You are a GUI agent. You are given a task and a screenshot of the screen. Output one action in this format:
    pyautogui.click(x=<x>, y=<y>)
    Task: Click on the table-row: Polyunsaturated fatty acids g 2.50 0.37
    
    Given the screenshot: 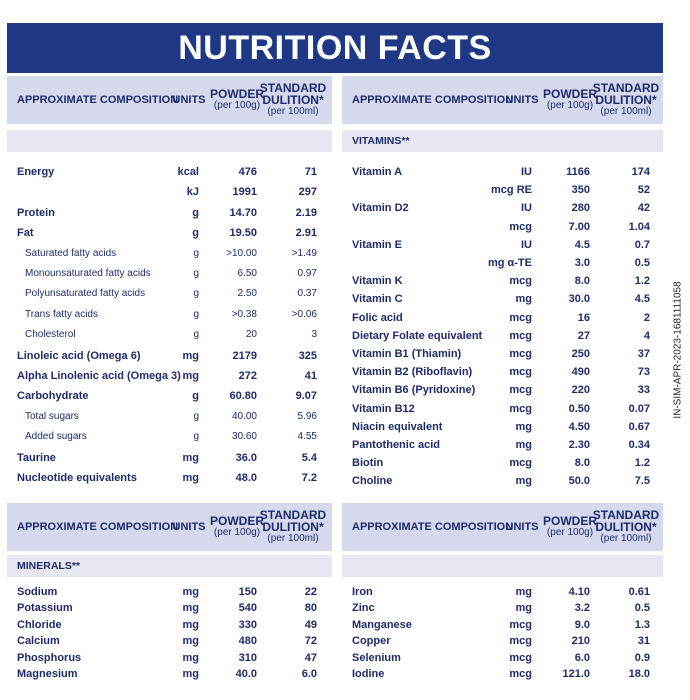 What is the action you would take?
    pyautogui.click(x=169, y=294)
    